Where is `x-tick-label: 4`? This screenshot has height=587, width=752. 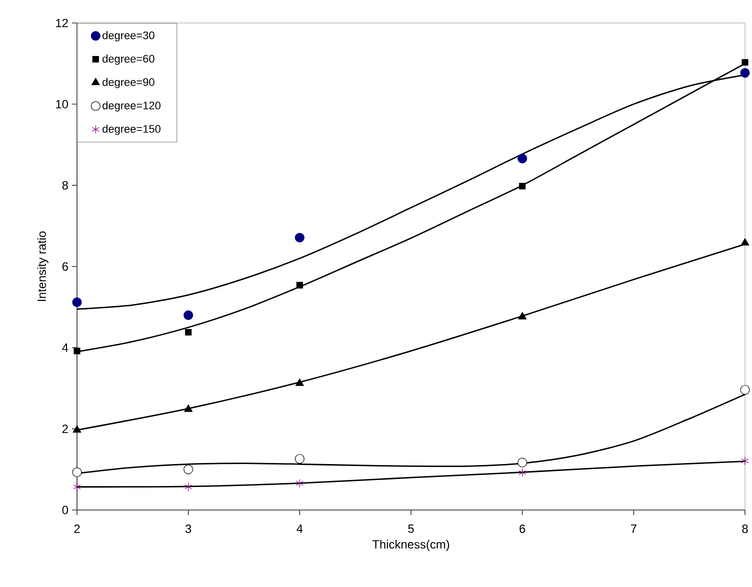 x-tick-label: 4 is located at coordinates (299, 528).